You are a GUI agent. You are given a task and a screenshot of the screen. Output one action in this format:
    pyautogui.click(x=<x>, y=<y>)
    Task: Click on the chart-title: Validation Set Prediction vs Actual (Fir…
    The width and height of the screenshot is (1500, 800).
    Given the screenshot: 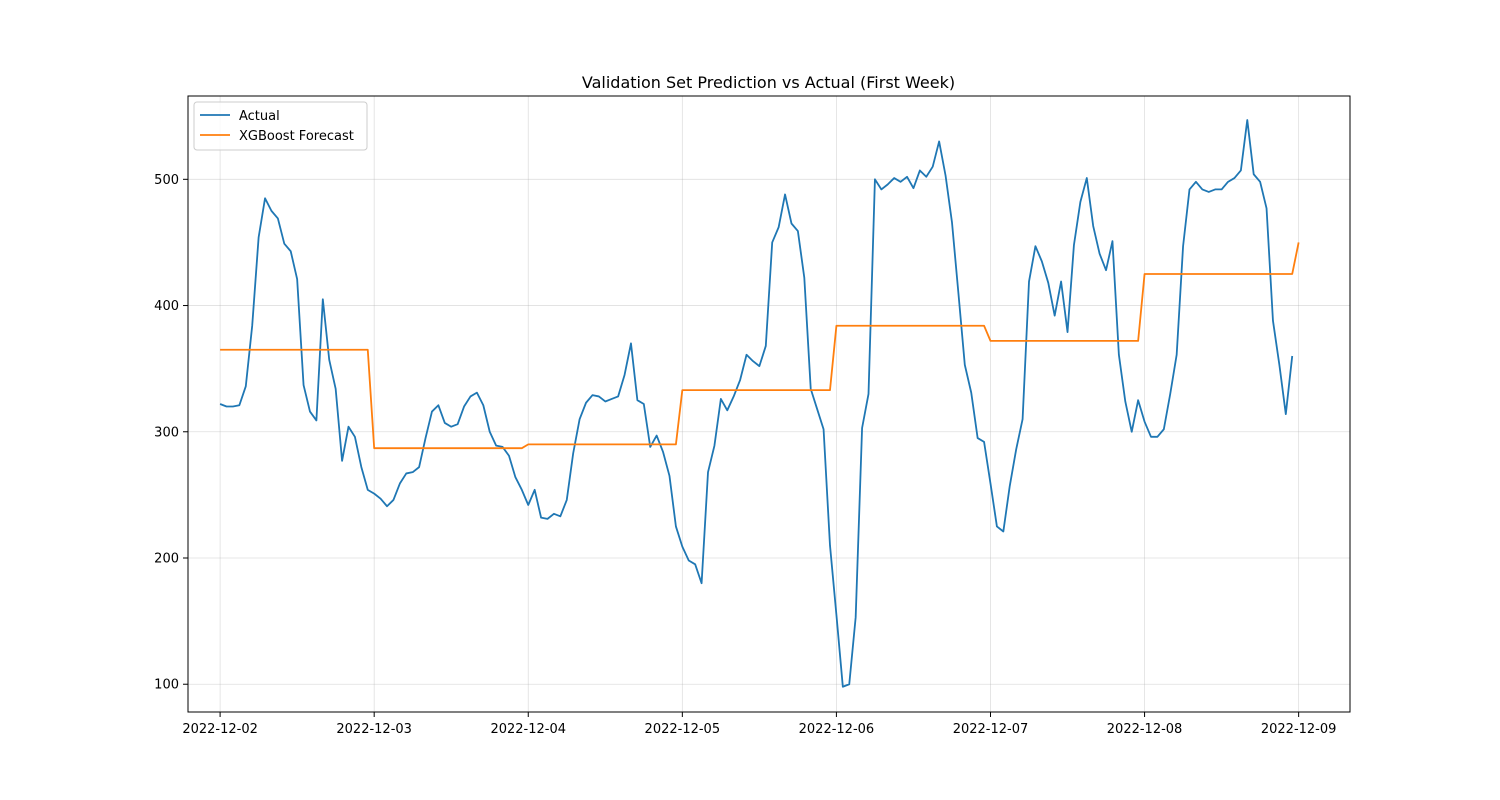 What is the action you would take?
    pyautogui.click(x=768, y=82)
    